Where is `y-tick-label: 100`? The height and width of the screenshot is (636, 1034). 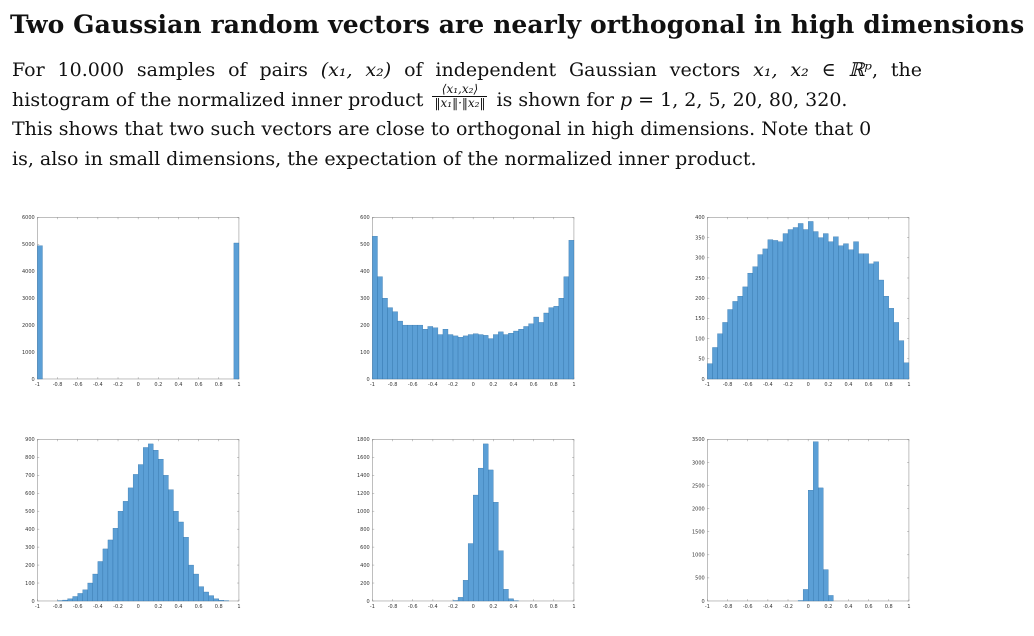
y-tick-label: 100 is located at coordinates (30, 584).